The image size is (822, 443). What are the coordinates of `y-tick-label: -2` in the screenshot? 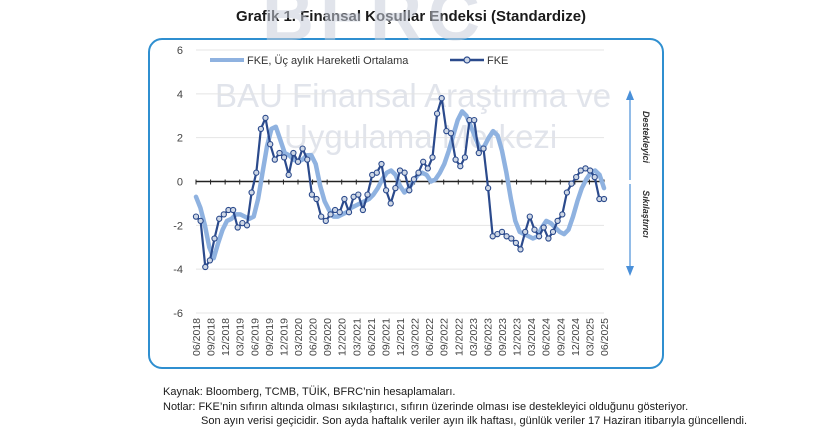 It's located at (178, 226).